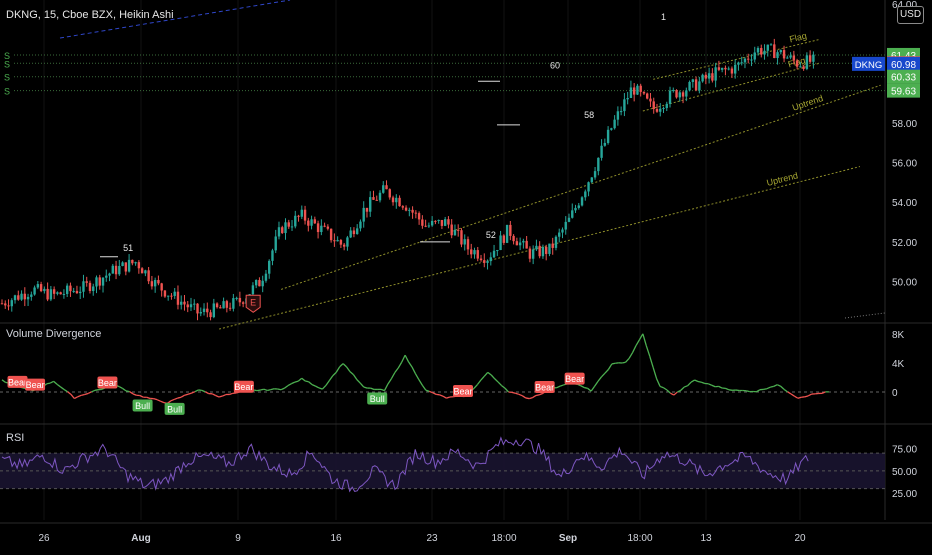  Describe the element at coordinates (53, 334) in the screenshot. I see `volume-divergence-title: Volume Divergence` at that location.